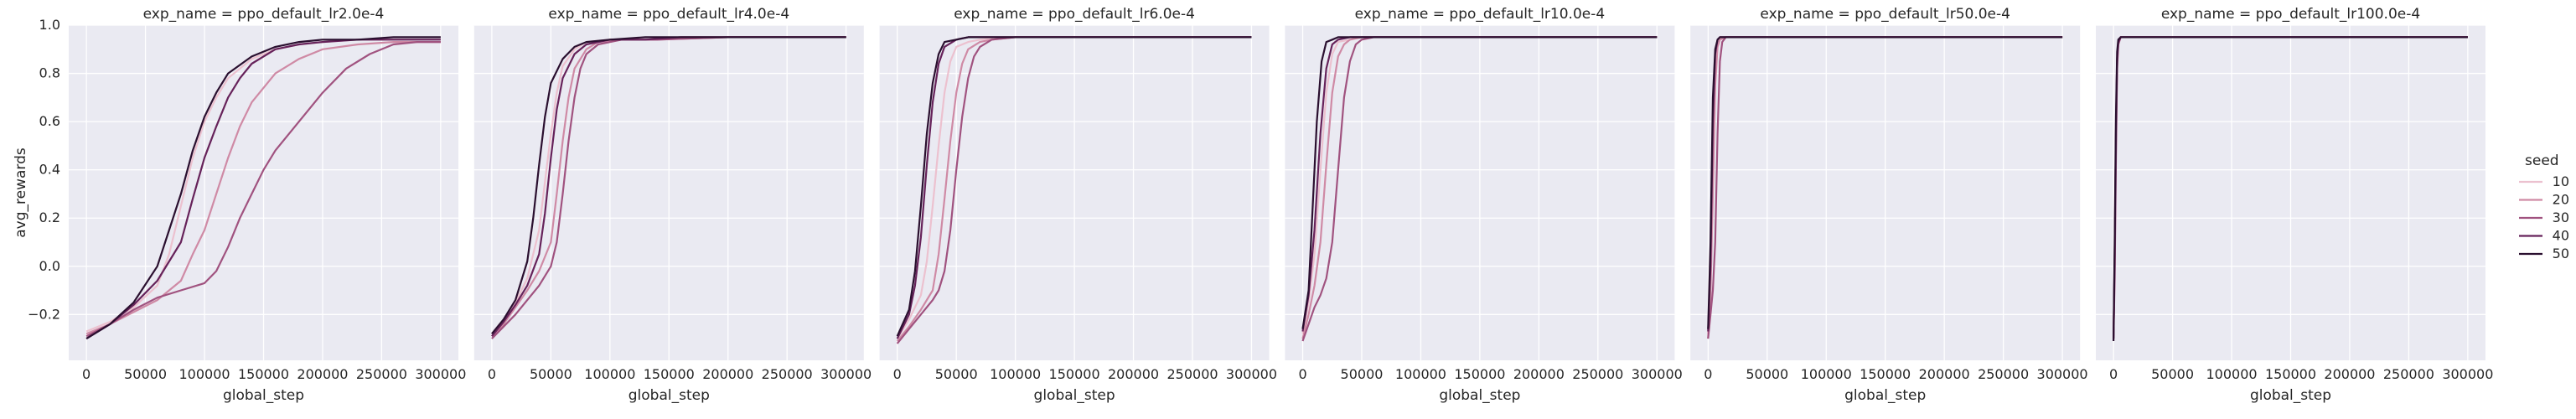 The height and width of the screenshot is (419, 2576). Describe the element at coordinates (49, 217) in the screenshot. I see `y-tick-label: 0.2` at that location.